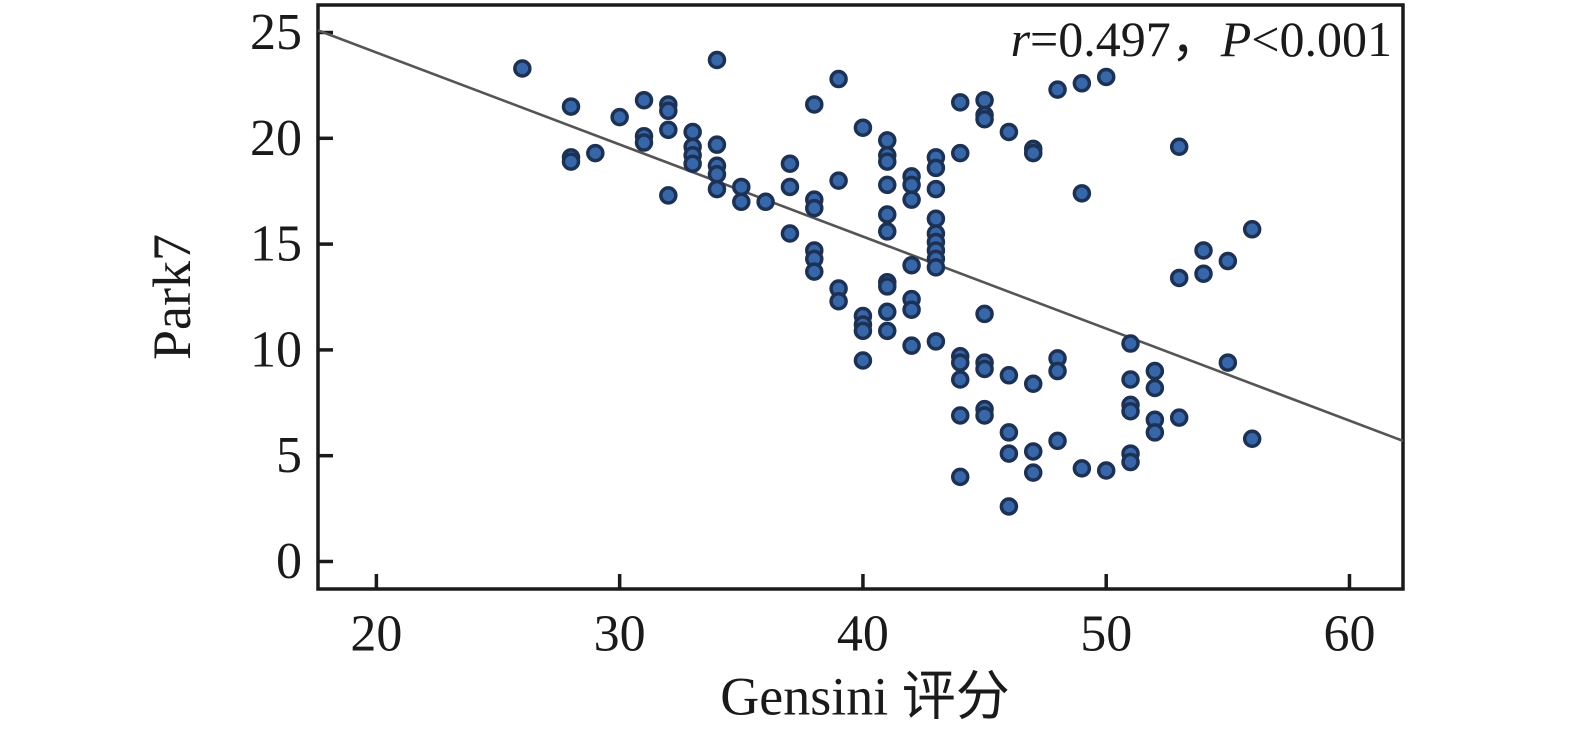 This screenshot has height=731, width=1575. I want to click on y-tick-label: 20, so click(276, 138).